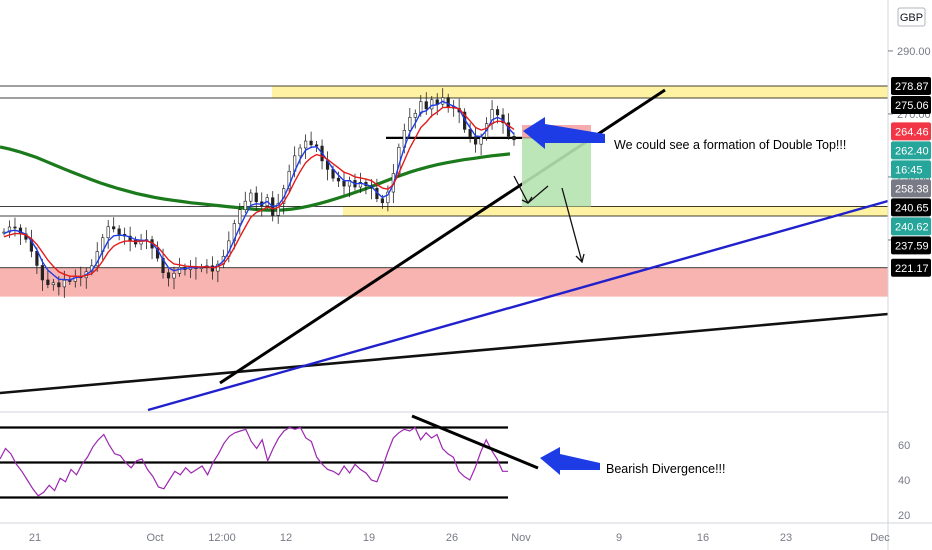  I want to click on zone-resistance, so click(580, 92).